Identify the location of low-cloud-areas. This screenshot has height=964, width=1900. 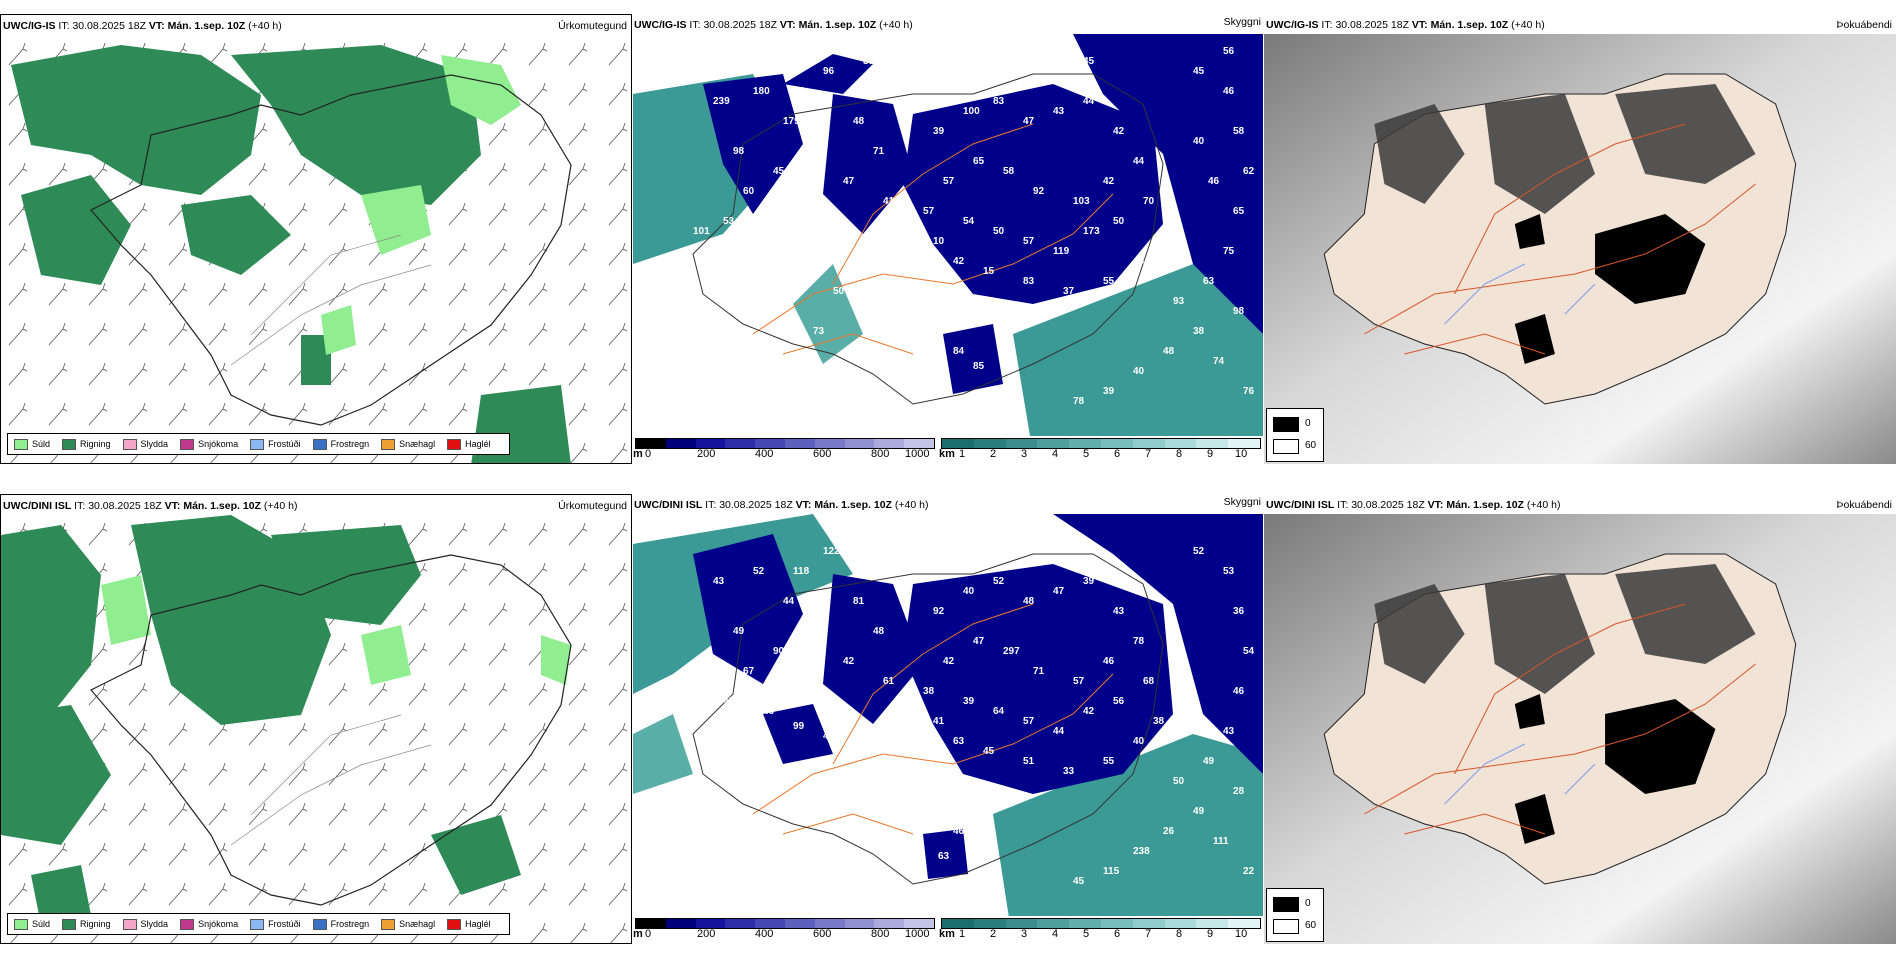
(933, 224).